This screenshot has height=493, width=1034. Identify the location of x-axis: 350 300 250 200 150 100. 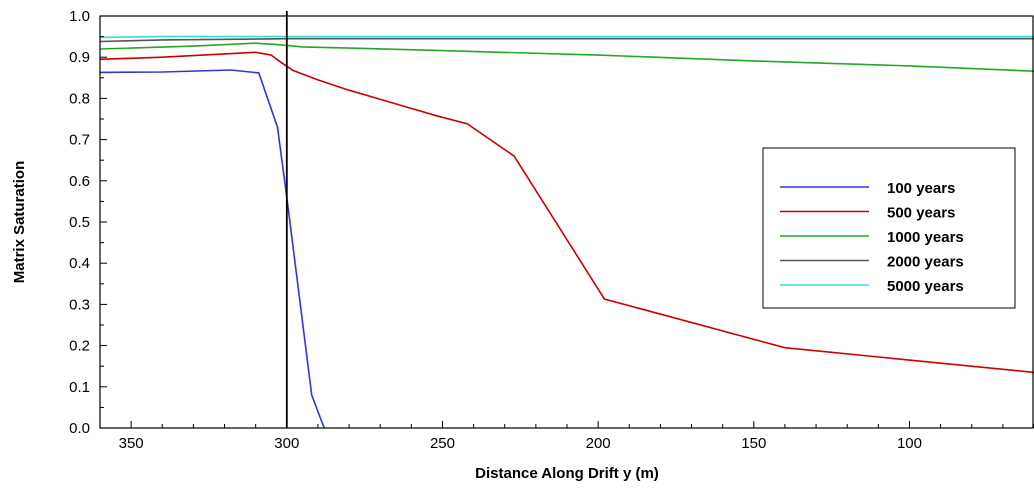
(566, 436).